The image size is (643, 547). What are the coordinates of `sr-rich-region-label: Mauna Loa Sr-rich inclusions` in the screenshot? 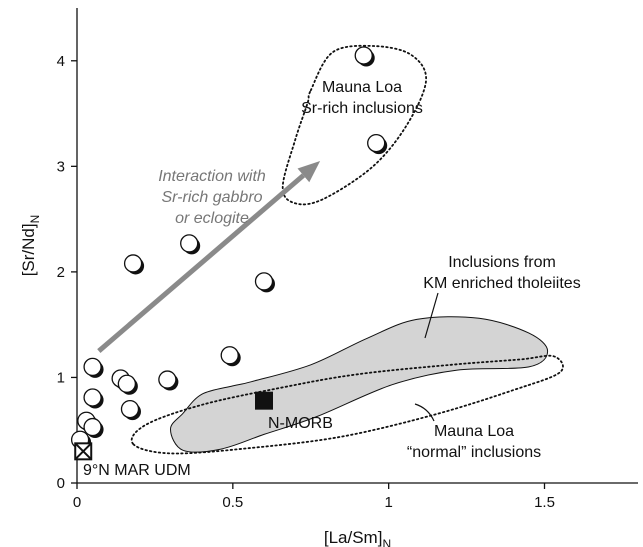 It's located at (362, 98).